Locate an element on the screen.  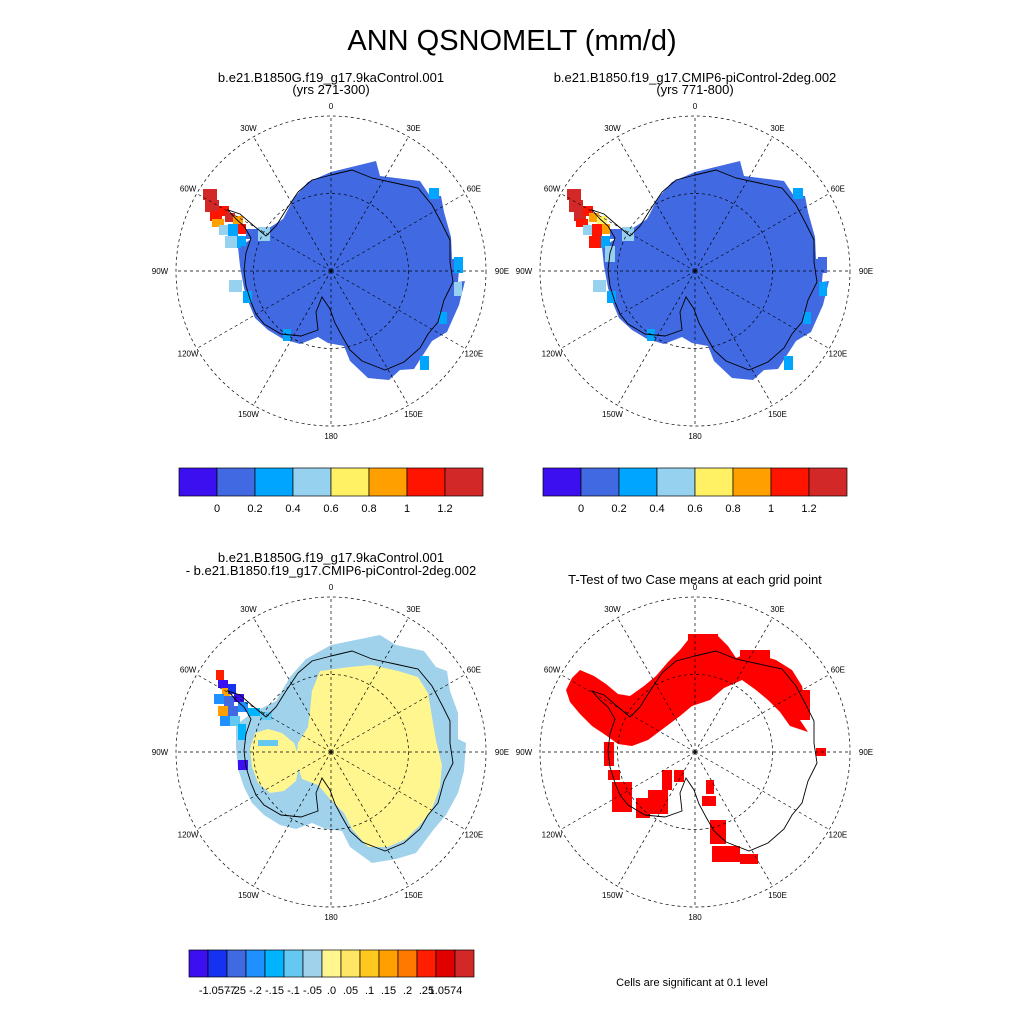
colorbar-tick-label: 1.2 is located at coordinates (808, 509).